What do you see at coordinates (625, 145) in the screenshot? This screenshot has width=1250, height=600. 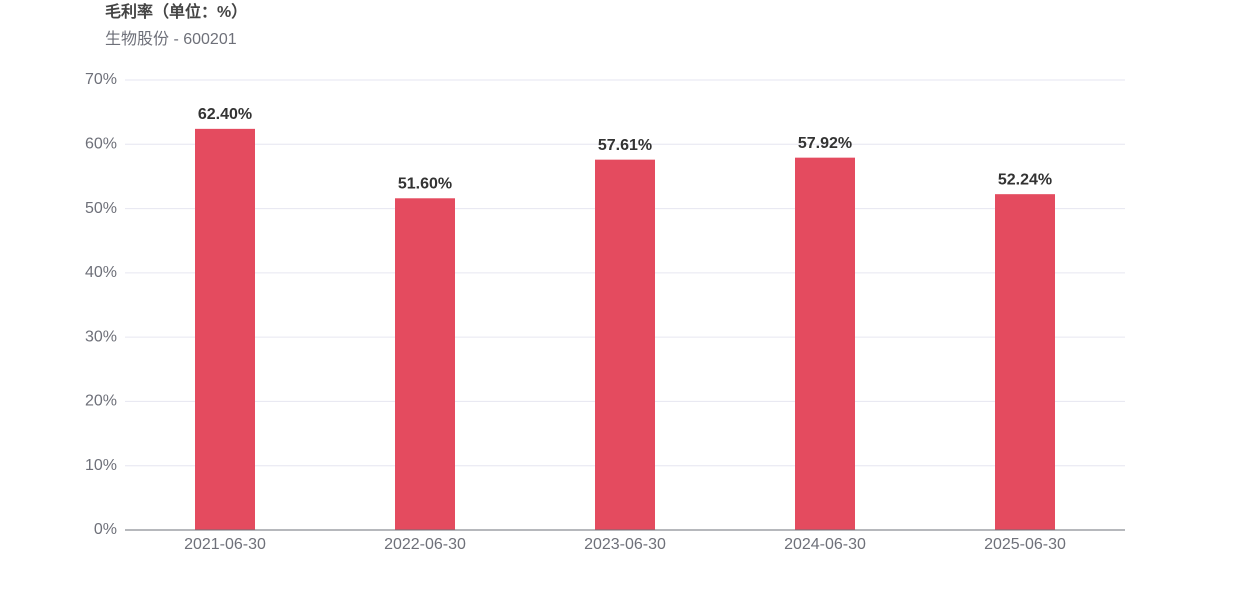 I see `value-label: 57.61%` at bounding box center [625, 145].